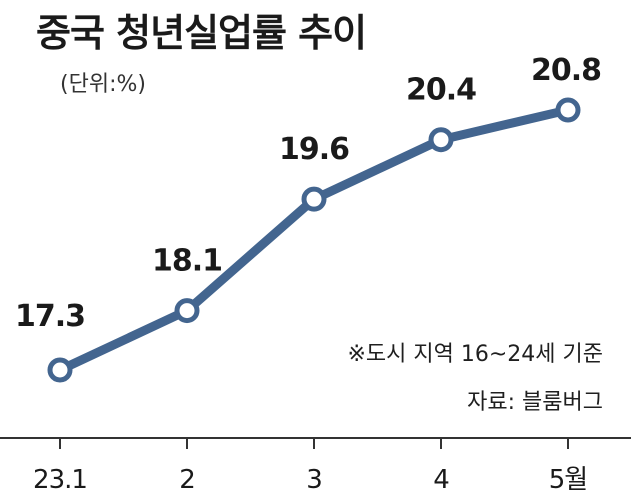  I want to click on scope-note: ※도시 지역 16~24세 기준, so click(475, 354).